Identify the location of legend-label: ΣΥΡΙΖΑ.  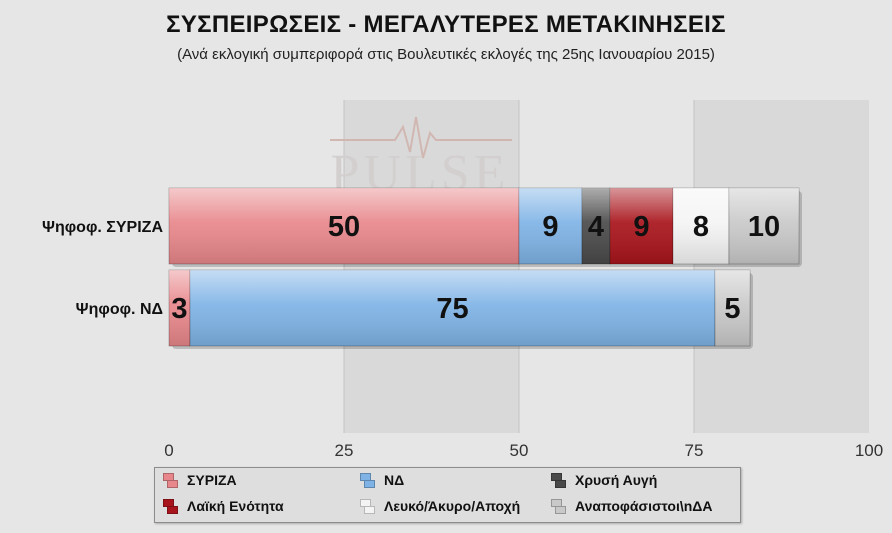
(212, 480).